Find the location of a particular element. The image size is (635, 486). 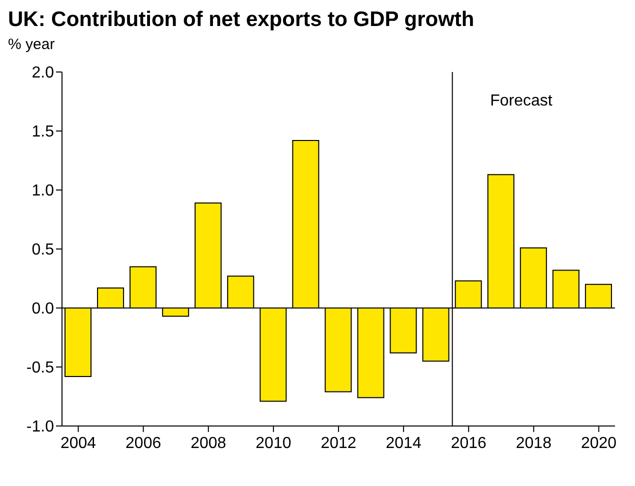

x-tick-label: 2016 is located at coordinates (468, 443).